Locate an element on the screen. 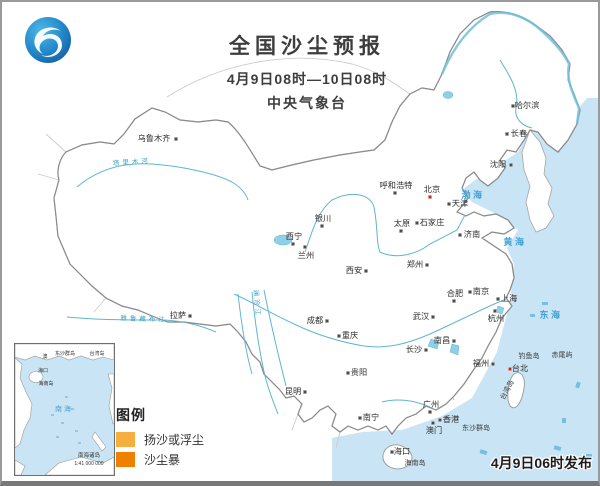  river-label: 雅鲁藏布江 is located at coordinates (144, 318).